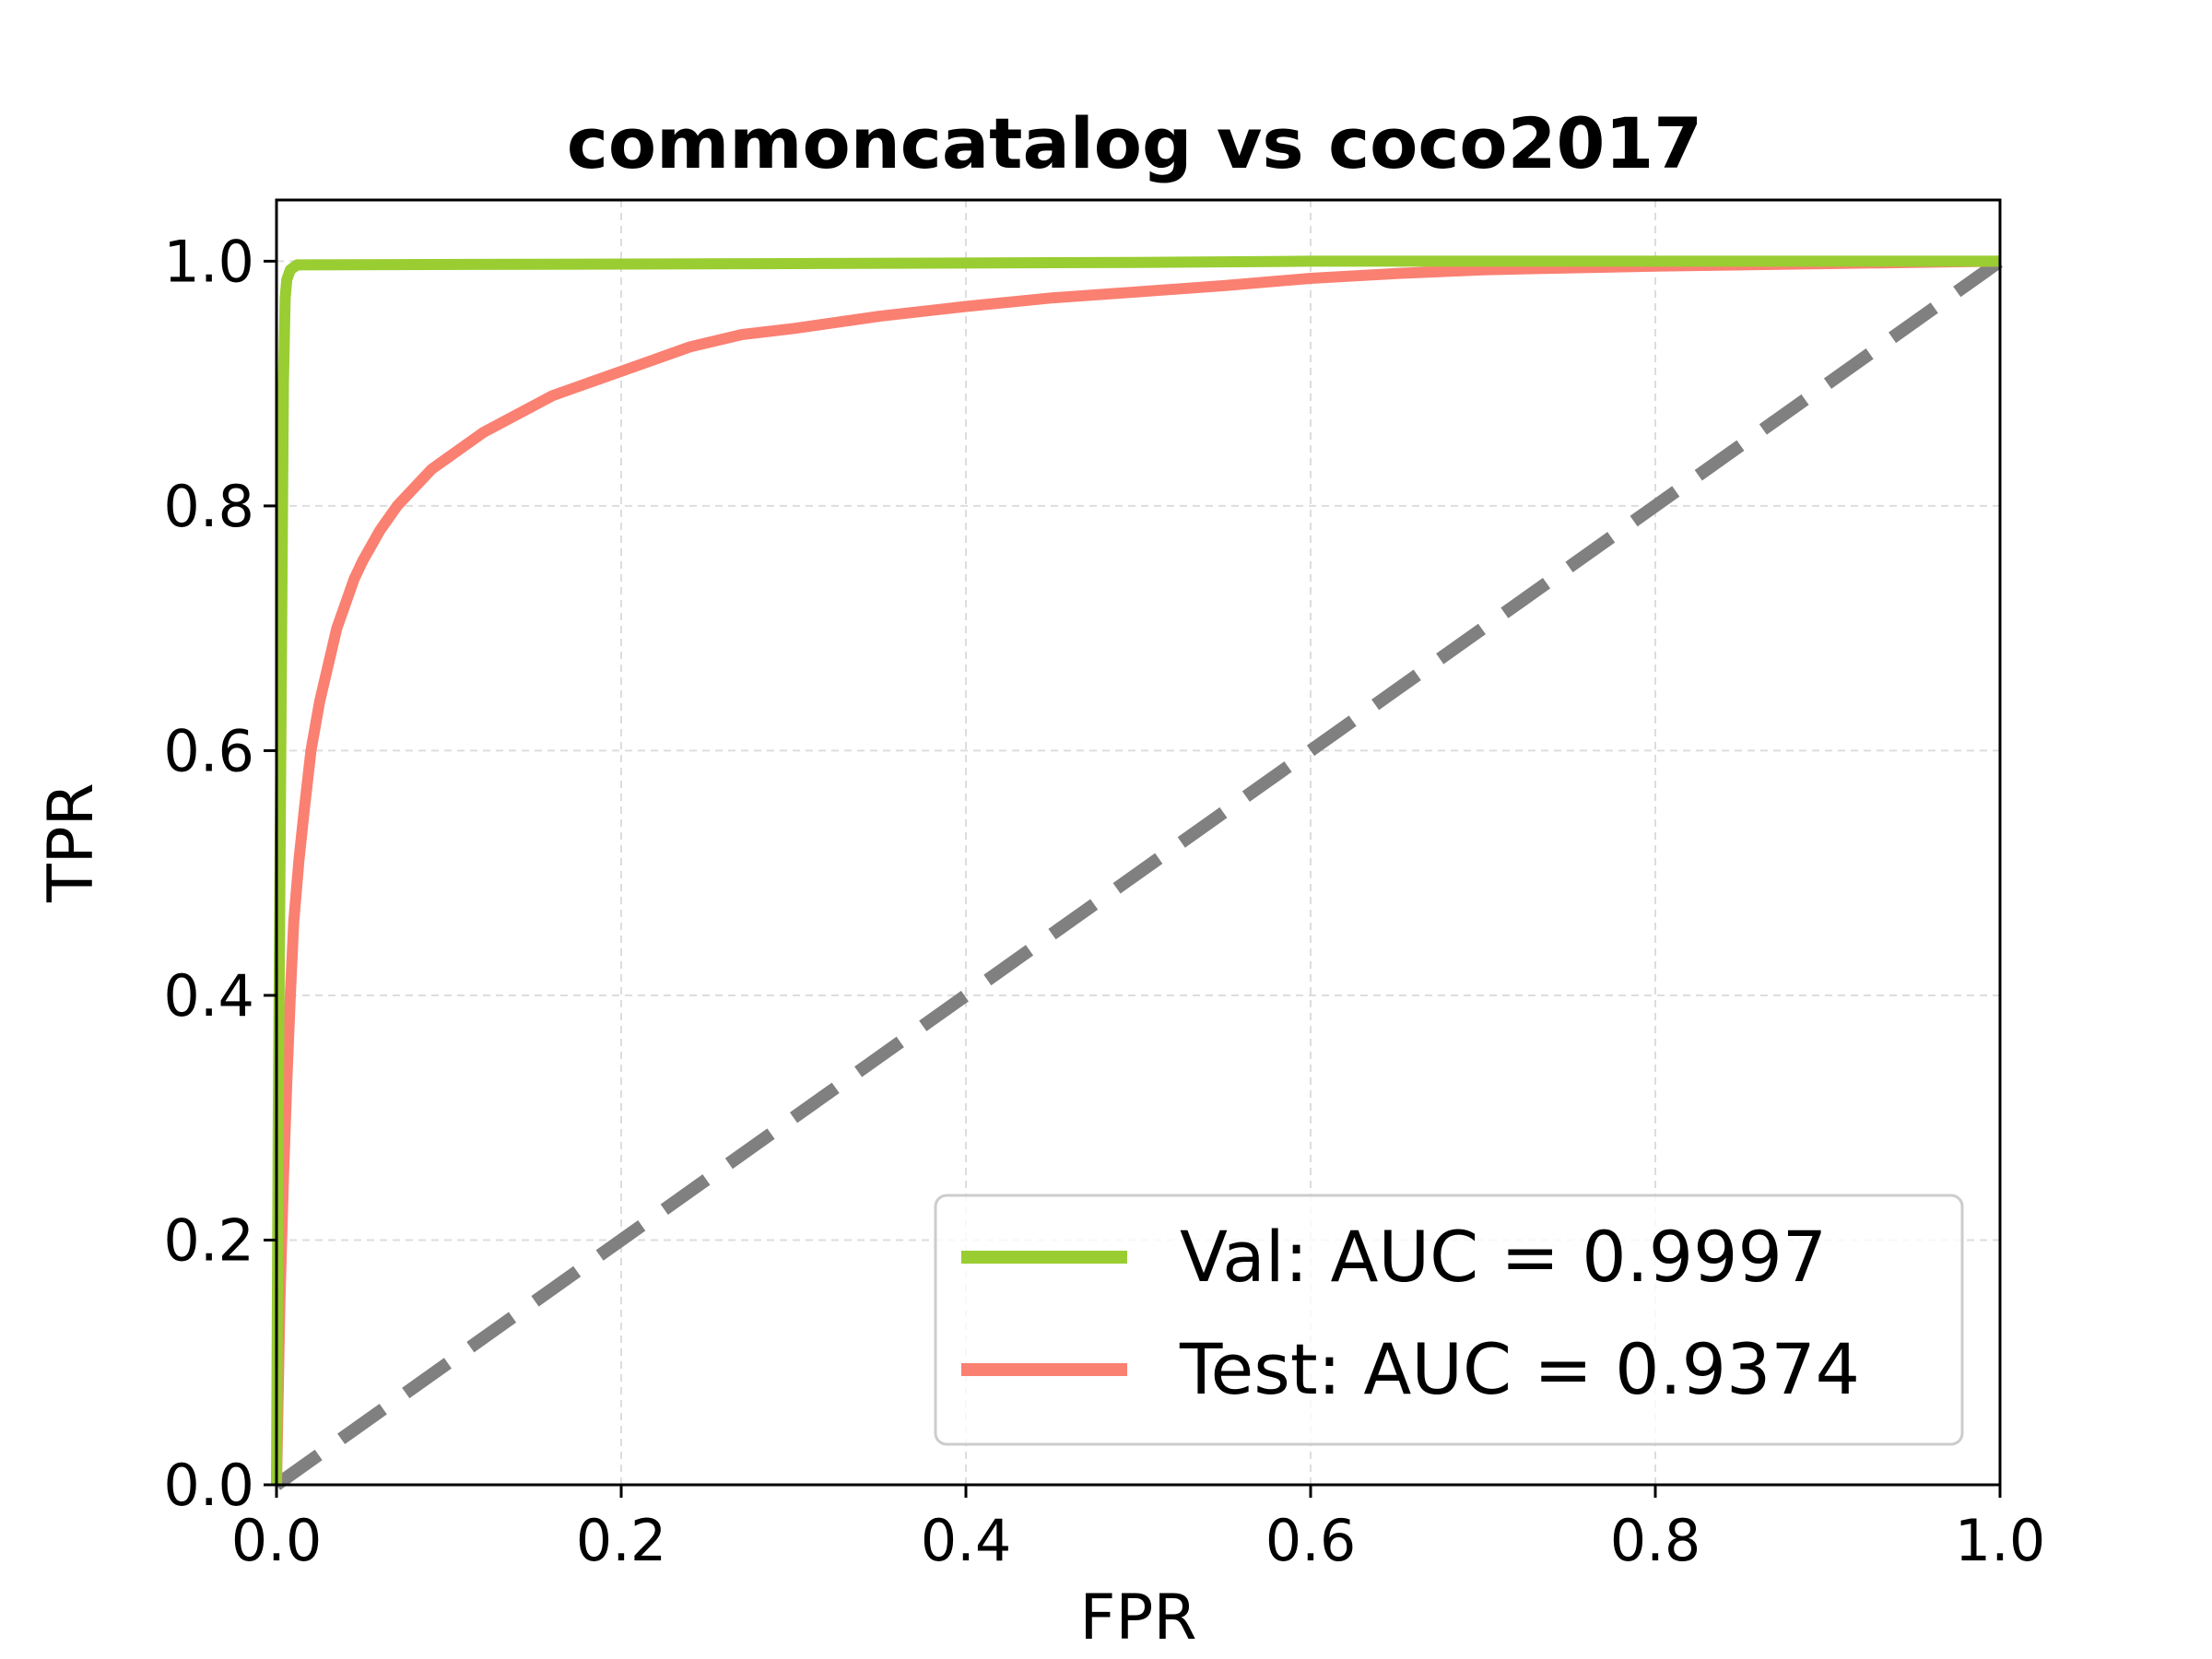 The width and height of the screenshot is (2212, 1659). Describe the element at coordinates (1138, 1529) in the screenshot. I see `x-axis-ticks: 0.0 0.2 0.4 0.6 0.8 1.0` at that location.